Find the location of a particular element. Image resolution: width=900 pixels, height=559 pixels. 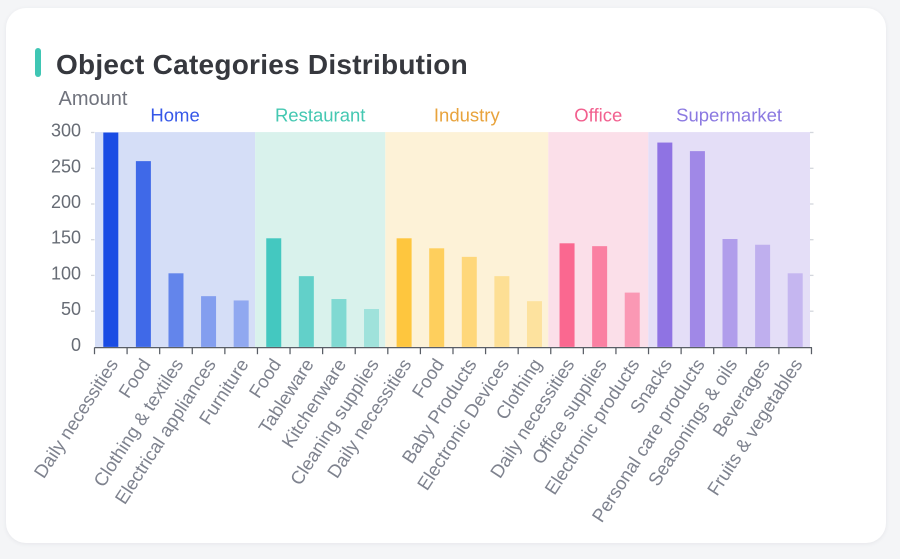

svg-text: 0 is located at coordinates (76, 345).